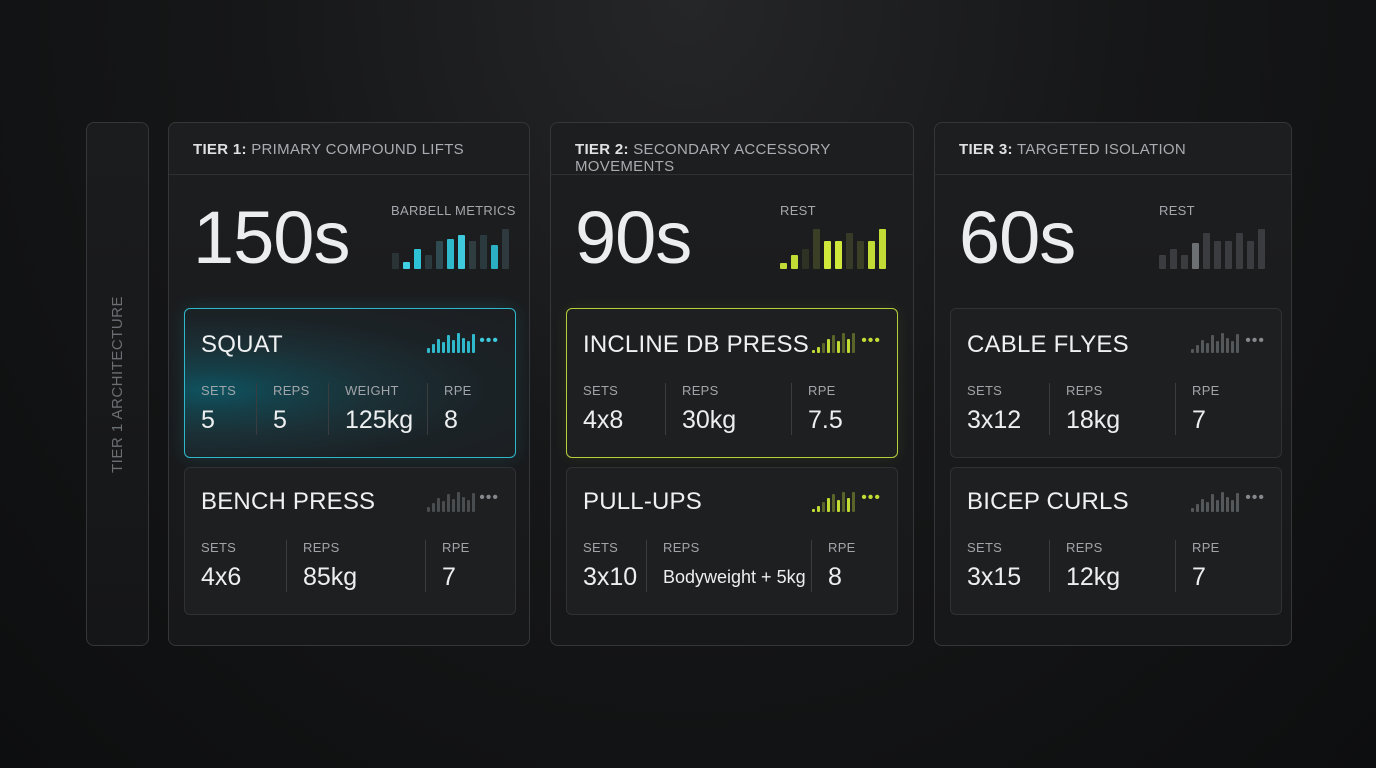 The image size is (1376, 768). Describe the element at coordinates (602, 149) in the screenshot. I see `tier-2-label: TIER 2:` at that location.